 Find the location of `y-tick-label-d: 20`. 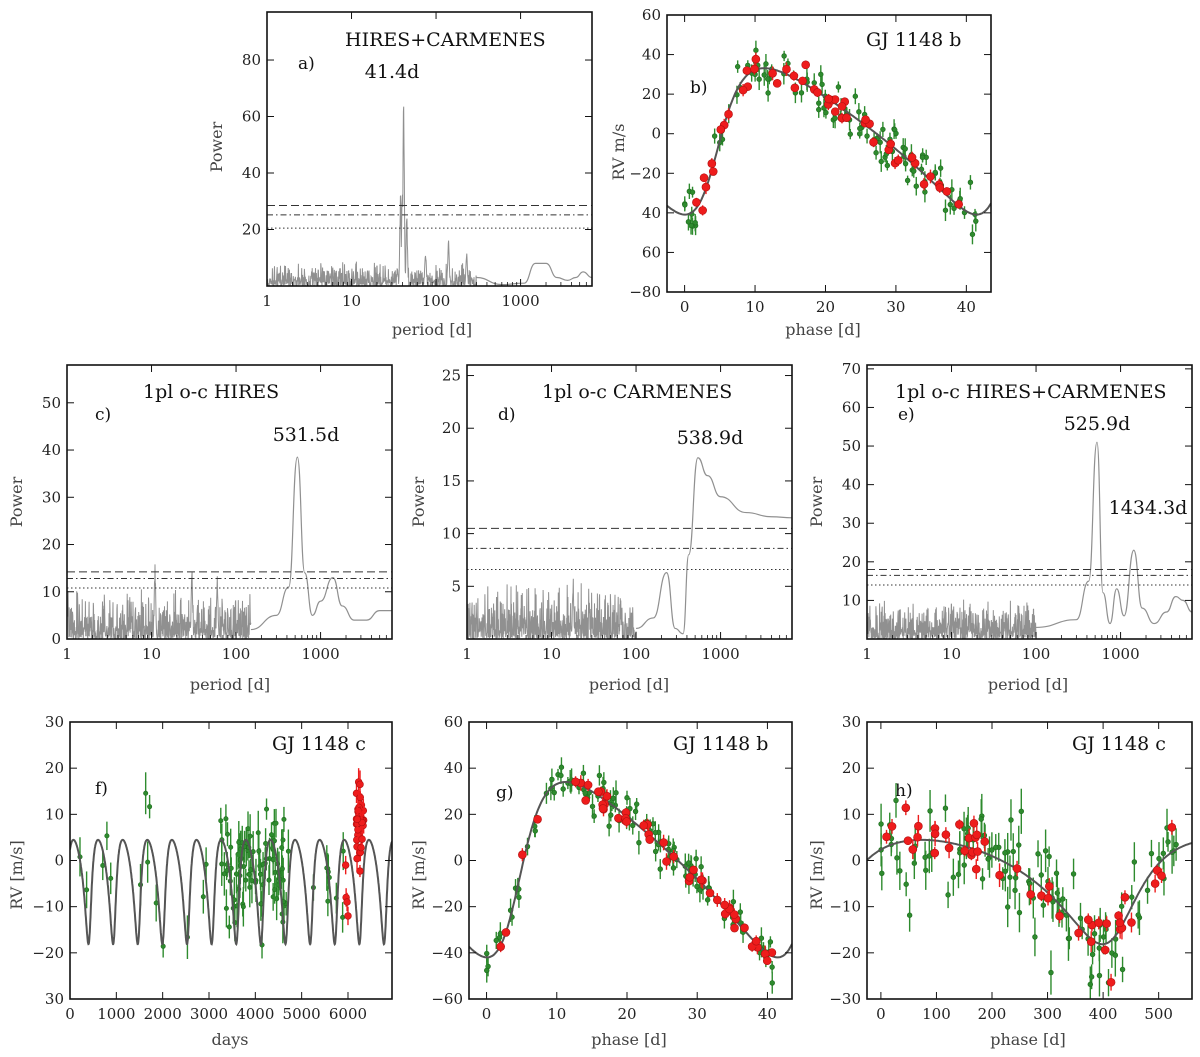

y-tick-label-d: 20 is located at coordinates (451, 428).